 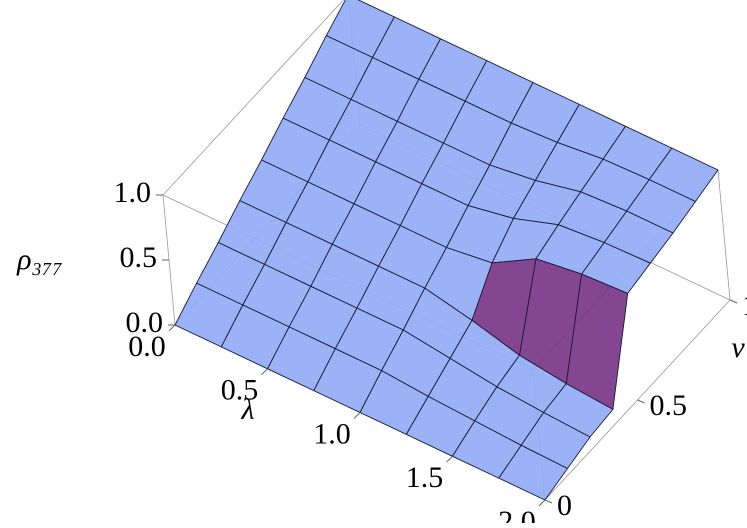 What do you see at coordinates (248, 409) in the screenshot?
I see `x-axis-label: λ` at bounding box center [248, 409].